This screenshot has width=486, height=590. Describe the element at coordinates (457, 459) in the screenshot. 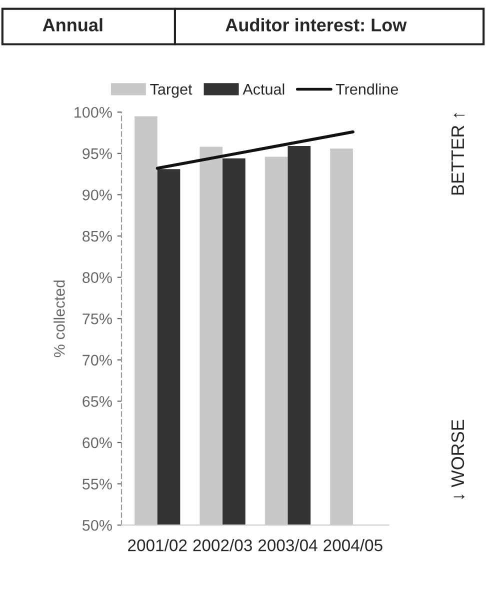

I see `text: ↓ WORSE` at that location.